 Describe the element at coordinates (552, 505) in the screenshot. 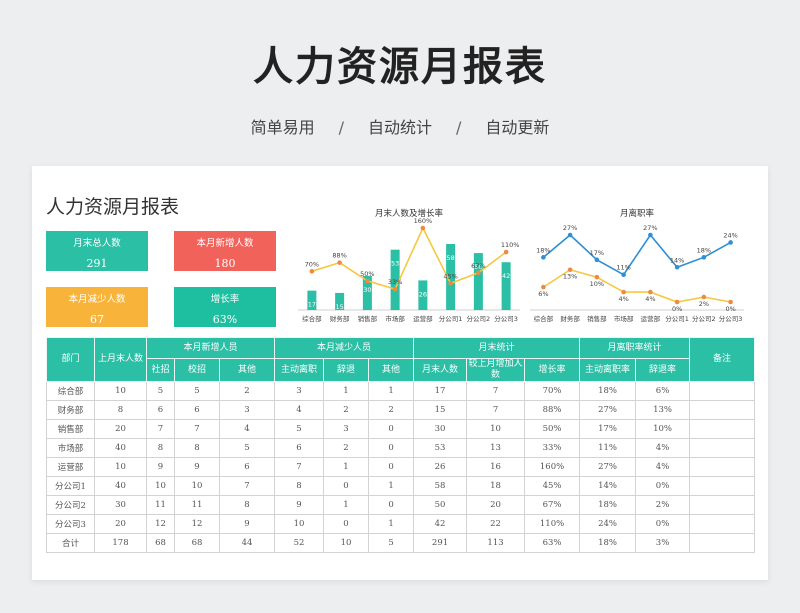

I see `table-cell: 67%` at that location.